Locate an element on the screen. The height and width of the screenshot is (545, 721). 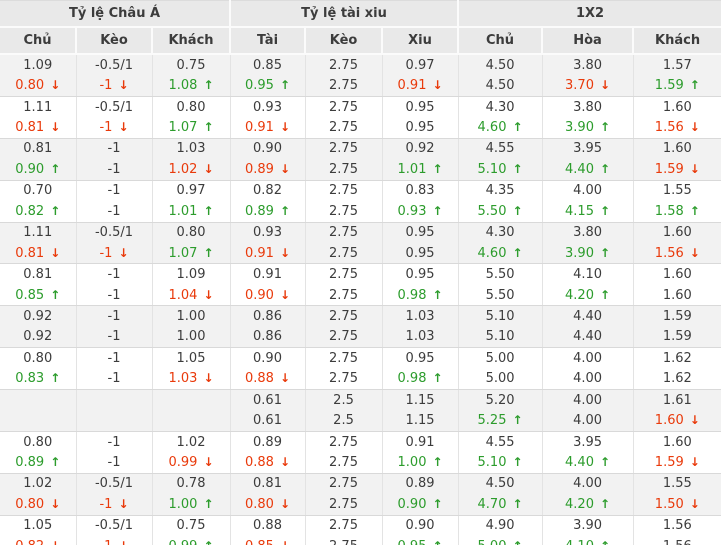
table-row: 0.92 -1 1.00 0.86 2.75 1.03 5.10 4.40 1.59 is located at coordinates (360, 316).